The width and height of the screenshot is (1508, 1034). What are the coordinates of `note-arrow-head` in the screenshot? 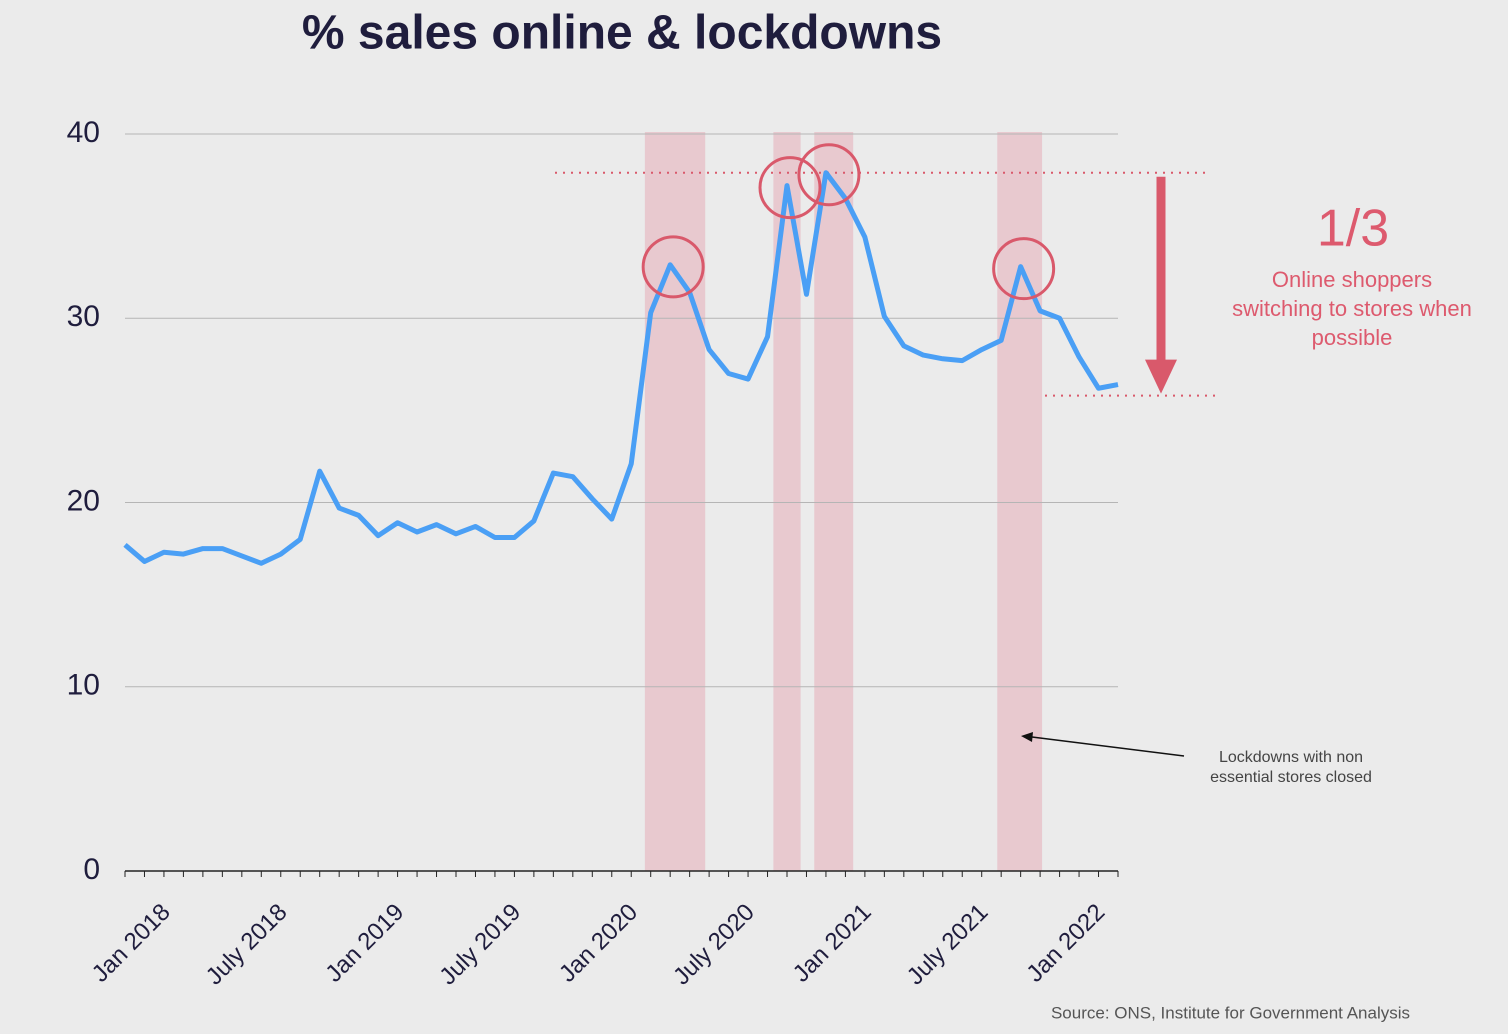 It's located at (1027, 737).